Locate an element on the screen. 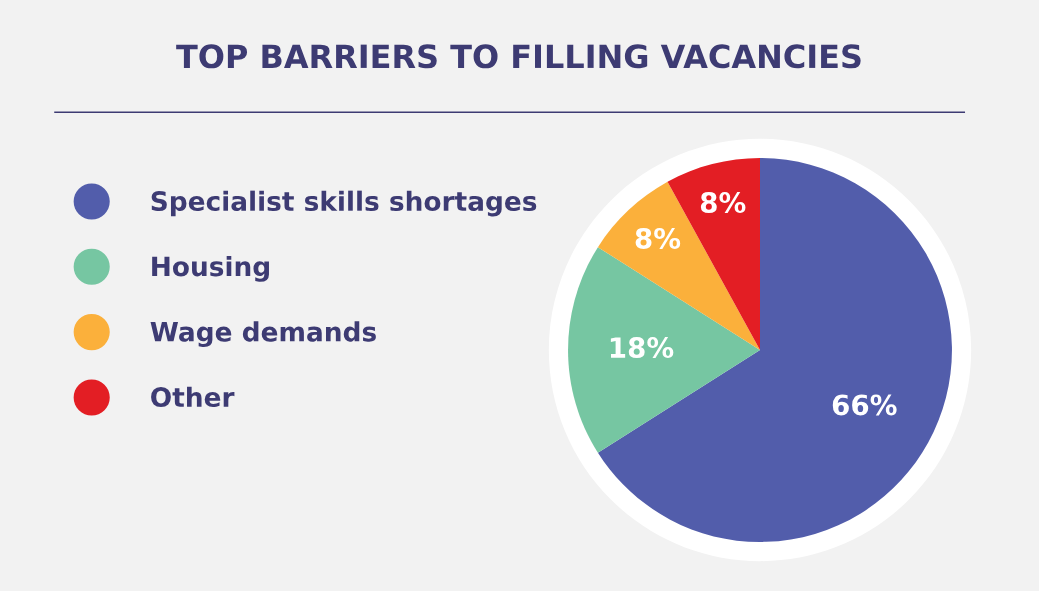  legend-label: Other is located at coordinates (193, 397).